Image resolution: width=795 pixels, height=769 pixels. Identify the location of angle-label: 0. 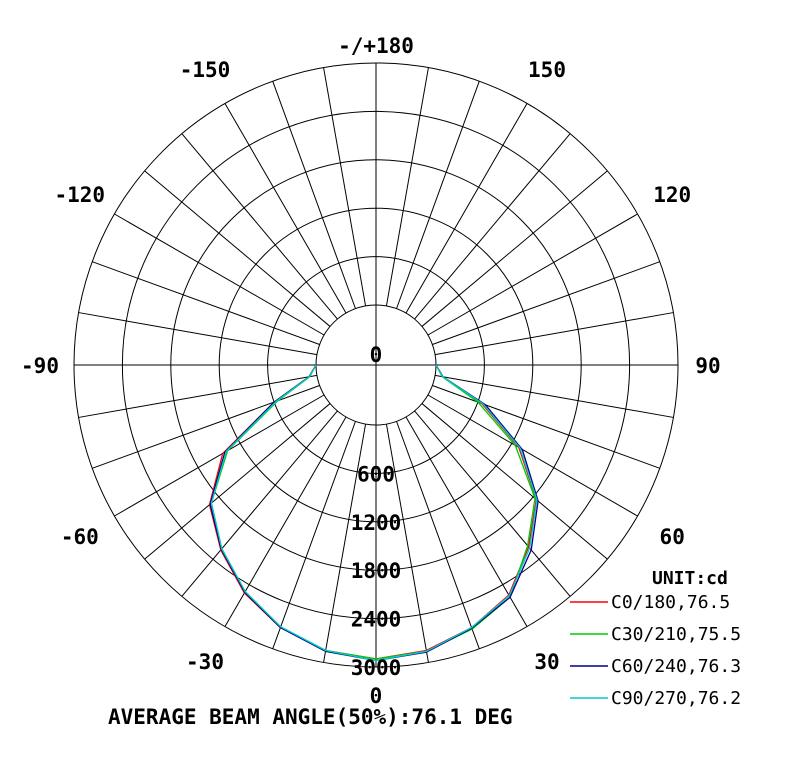
(376, 696).